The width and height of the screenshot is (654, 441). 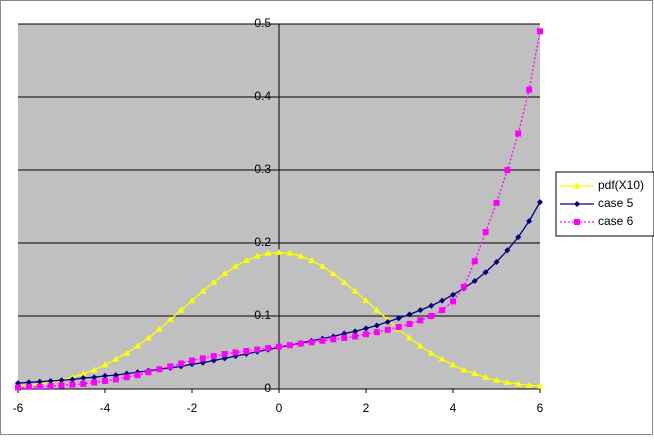 What do you see at coordinates (366, 408) in the screenshot?
I see `x-tick-label: 2` at bounding box center [366, 408].